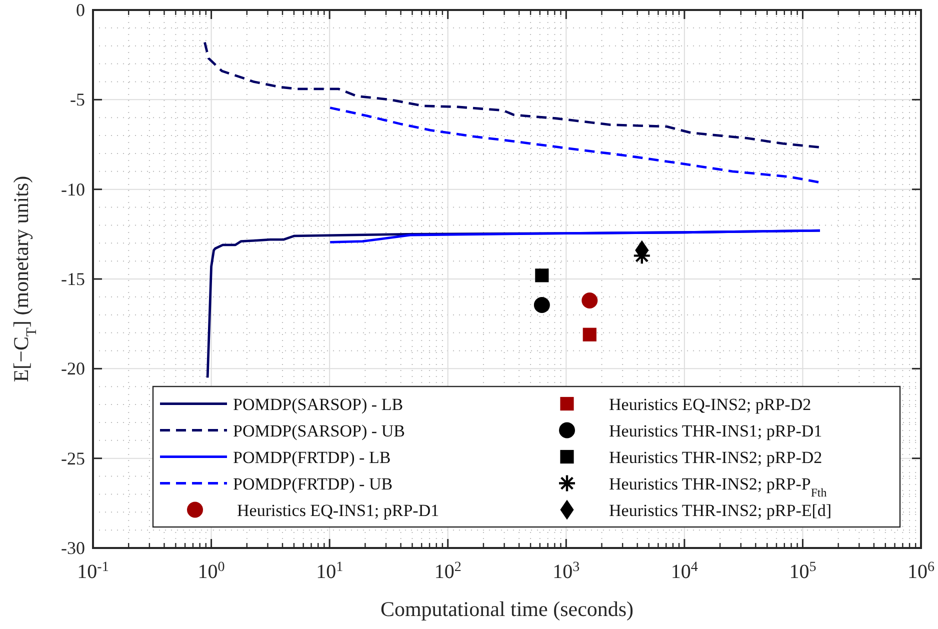 The width and height of the screenshot is (938, 629). Describe the element at coordinates (312, 457) in the screenshot. I see `legend-label: POMDP(FRTDP) - LB` at that location.